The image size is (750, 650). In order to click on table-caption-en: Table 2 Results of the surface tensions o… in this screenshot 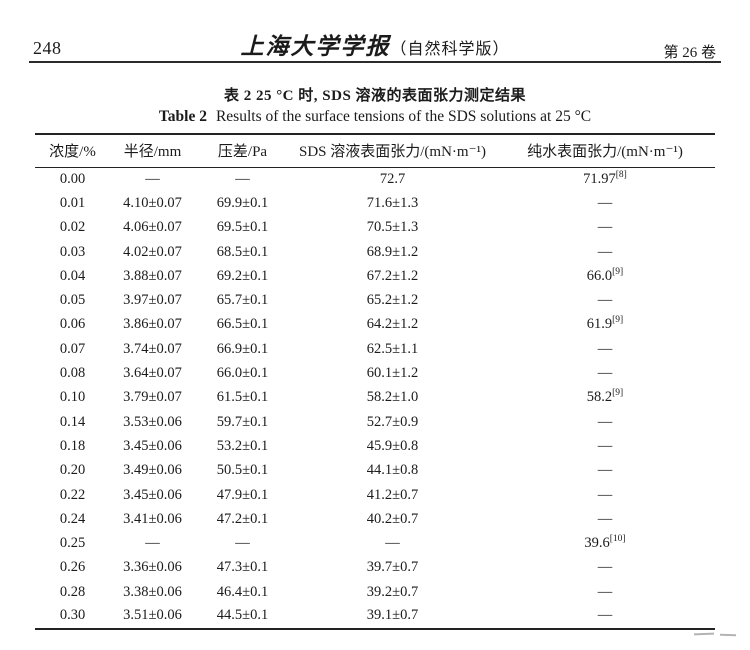, I will do `click(375, 117)`.